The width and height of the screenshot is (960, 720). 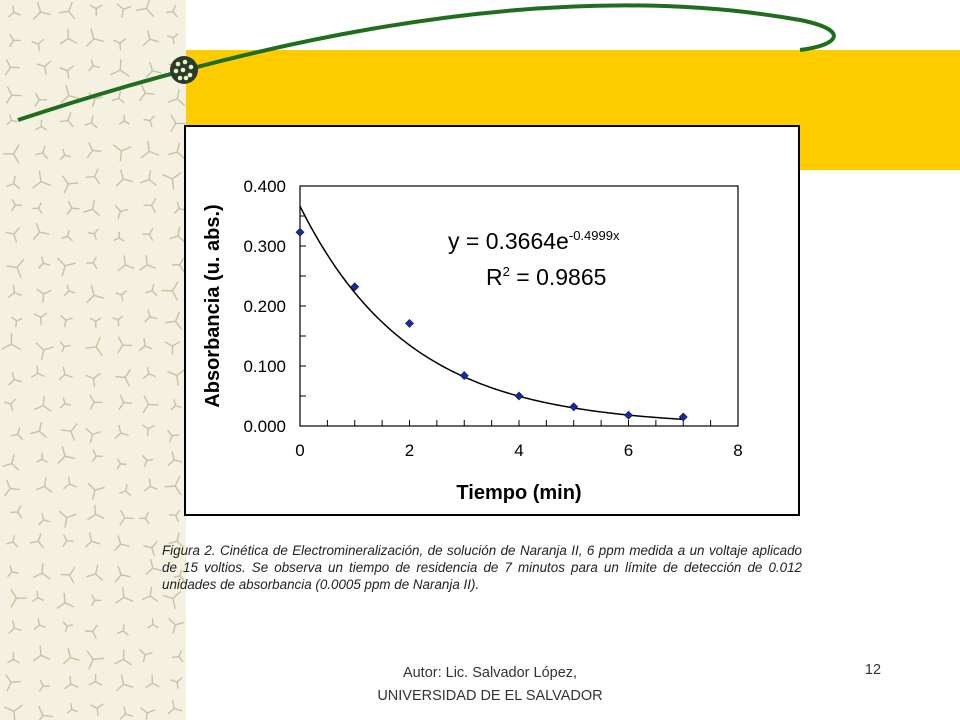 I want to click on r-squared-label: R2 = 0.9865, so click(x=546, y=277).